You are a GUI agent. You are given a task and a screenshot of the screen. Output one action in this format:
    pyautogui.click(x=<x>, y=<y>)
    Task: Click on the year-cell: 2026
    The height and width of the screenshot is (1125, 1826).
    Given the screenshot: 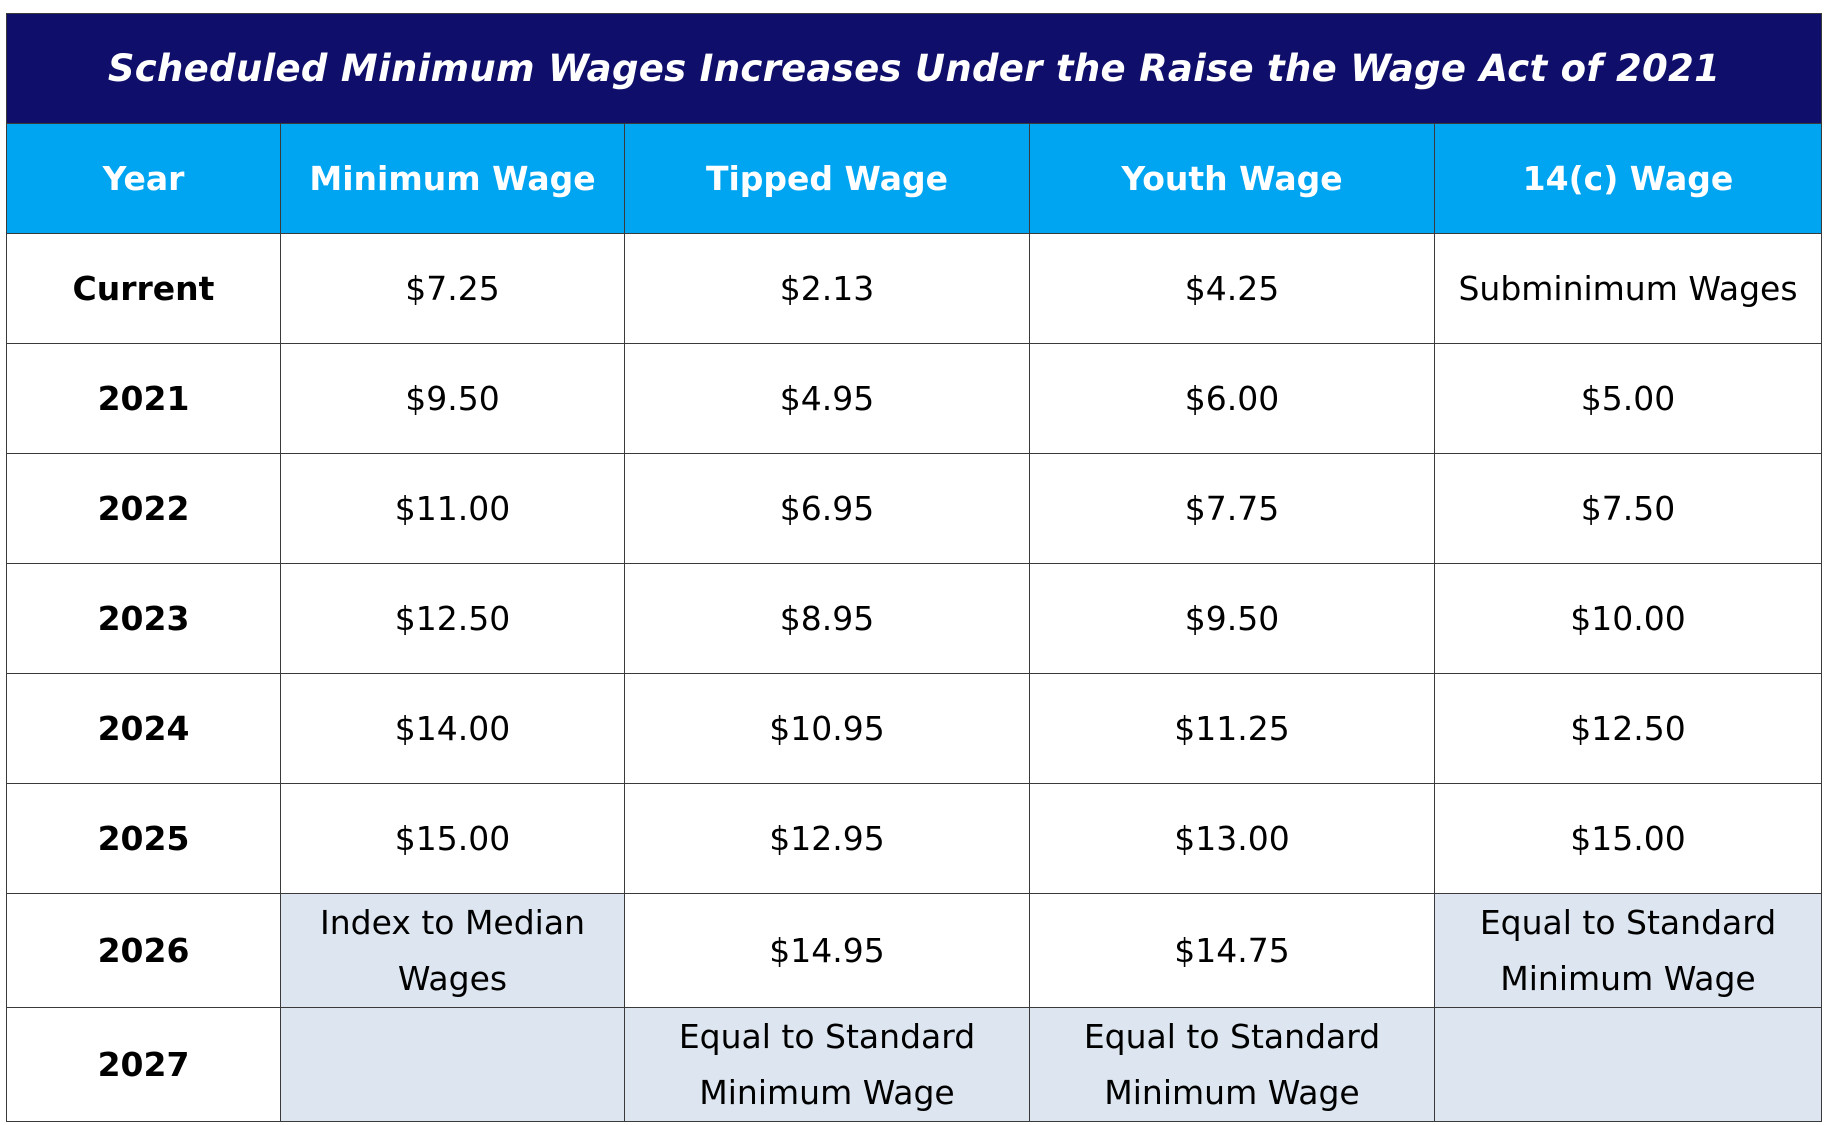 What is the action you would take?
    pyautogui.click(x=143, y=950)
    